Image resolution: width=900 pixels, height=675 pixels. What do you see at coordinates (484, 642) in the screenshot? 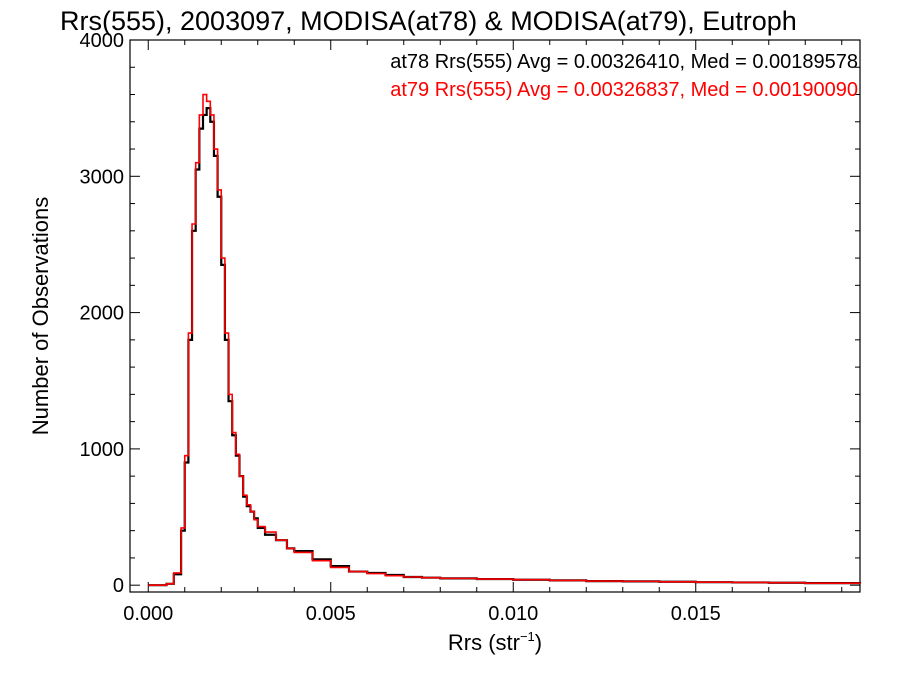
I see `x-axis-title-base: Rrs (str` at bounding box center [484, 642].